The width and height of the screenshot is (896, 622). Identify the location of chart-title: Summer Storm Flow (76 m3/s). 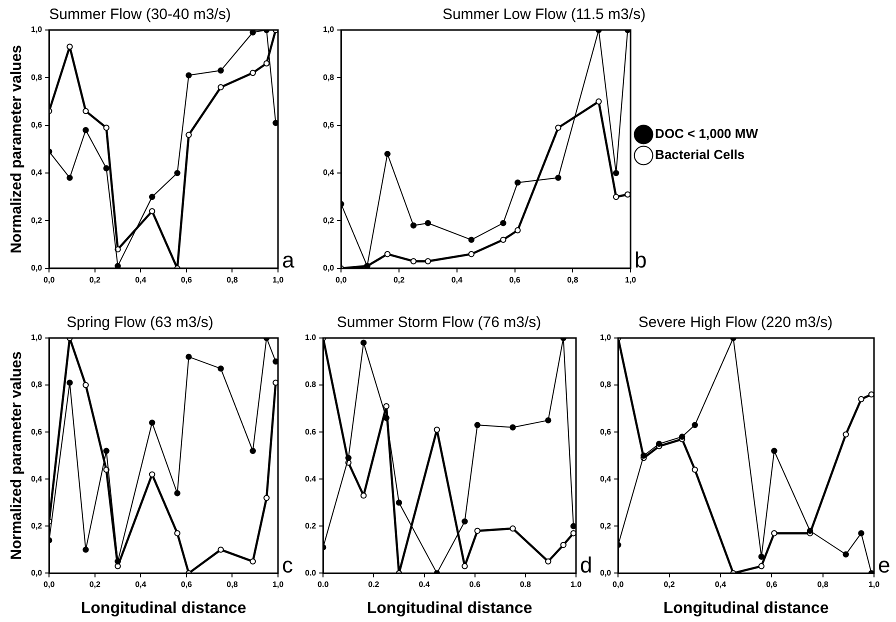
(439, 323).